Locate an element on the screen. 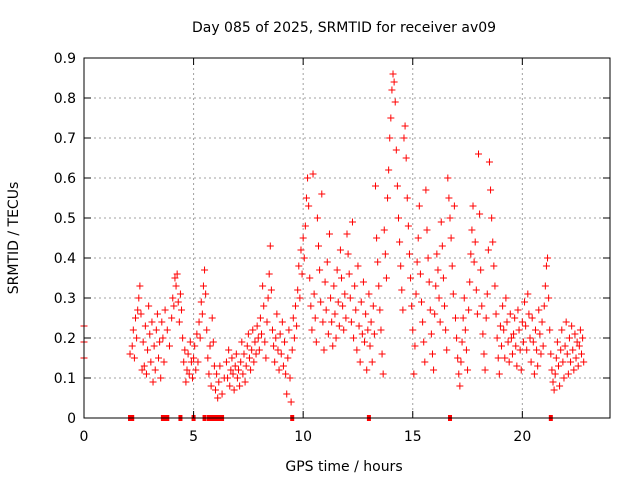  y-tick-label: 0.9 is located at coordinates (65, 59).